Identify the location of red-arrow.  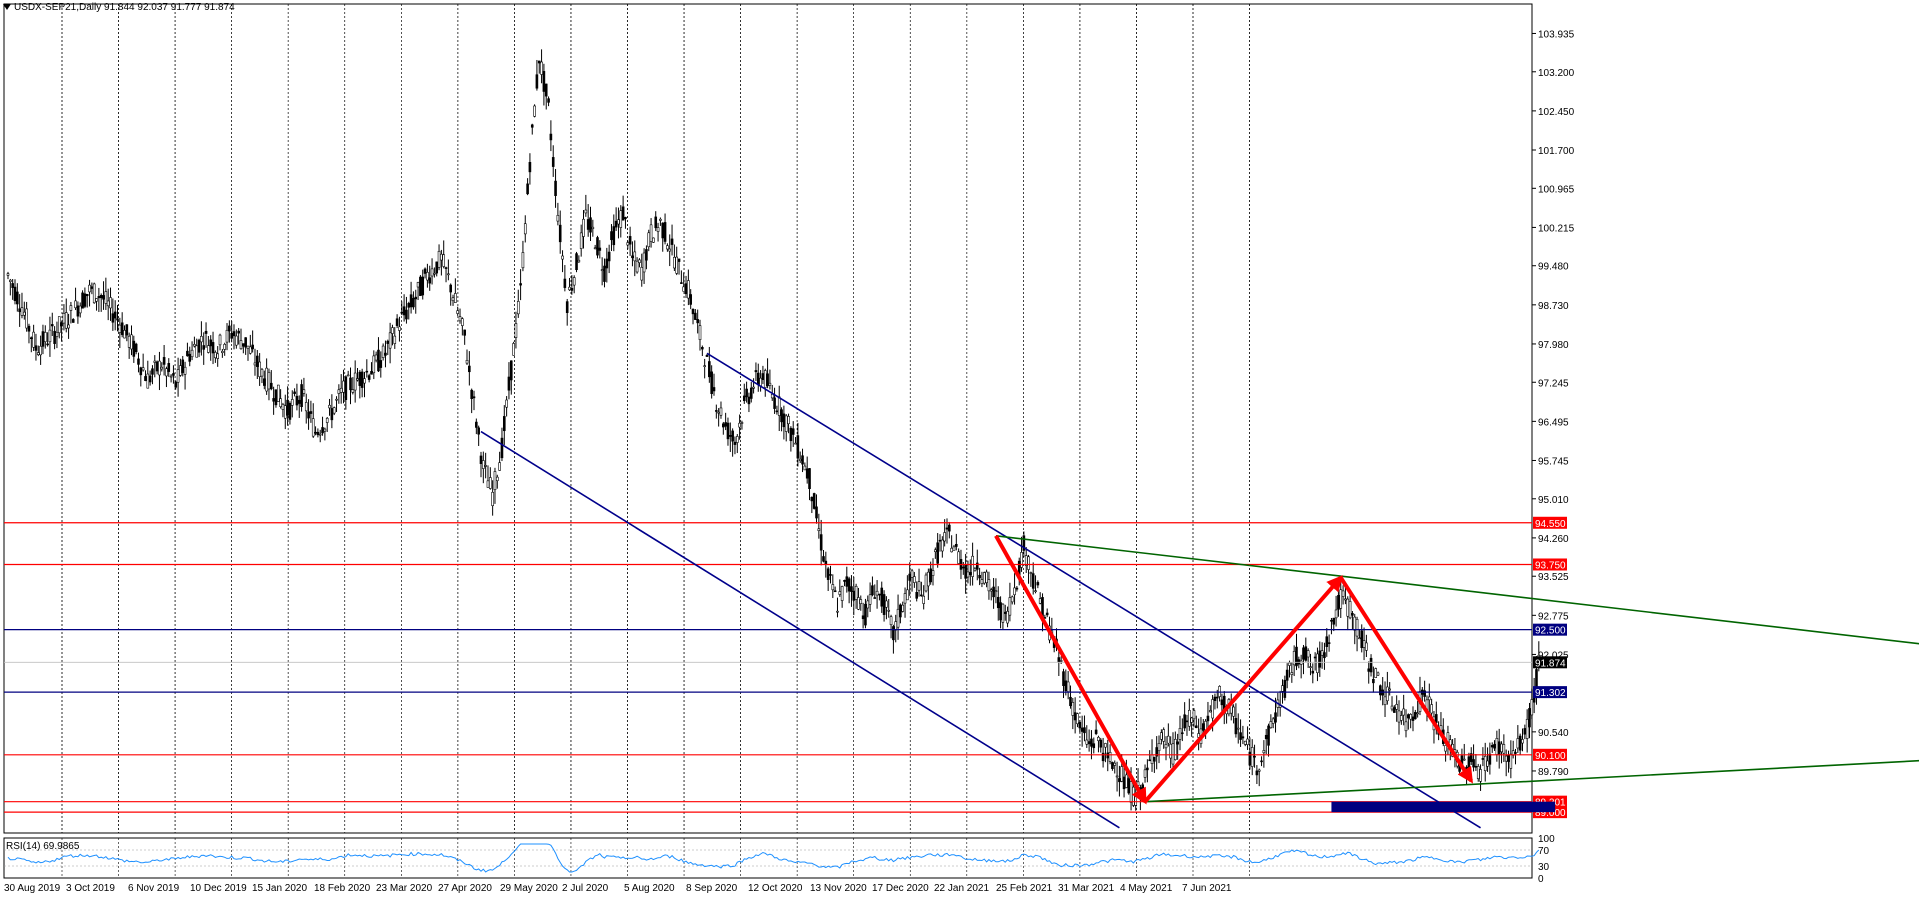
(1070, 669).